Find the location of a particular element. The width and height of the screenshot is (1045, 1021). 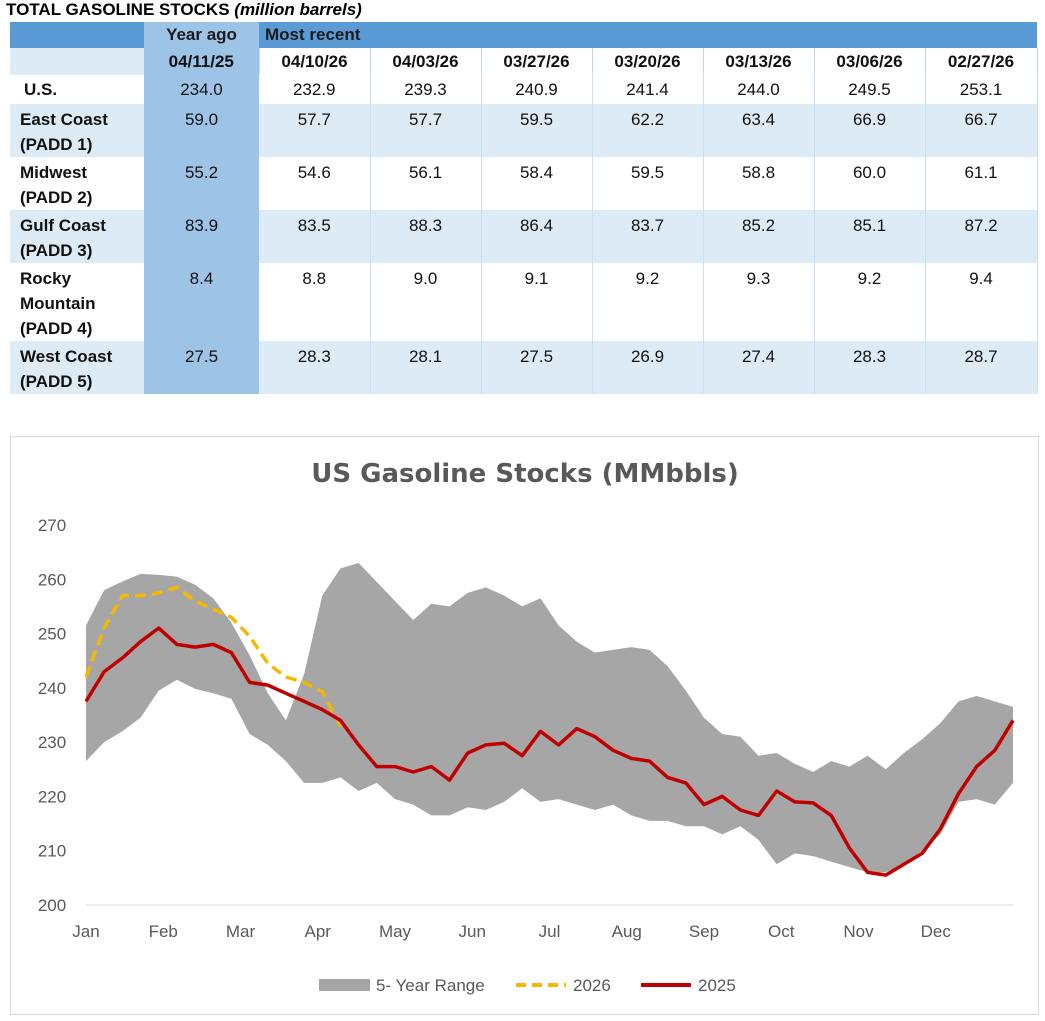

table-cell: 232.9 is located at coordinates (315, 89).